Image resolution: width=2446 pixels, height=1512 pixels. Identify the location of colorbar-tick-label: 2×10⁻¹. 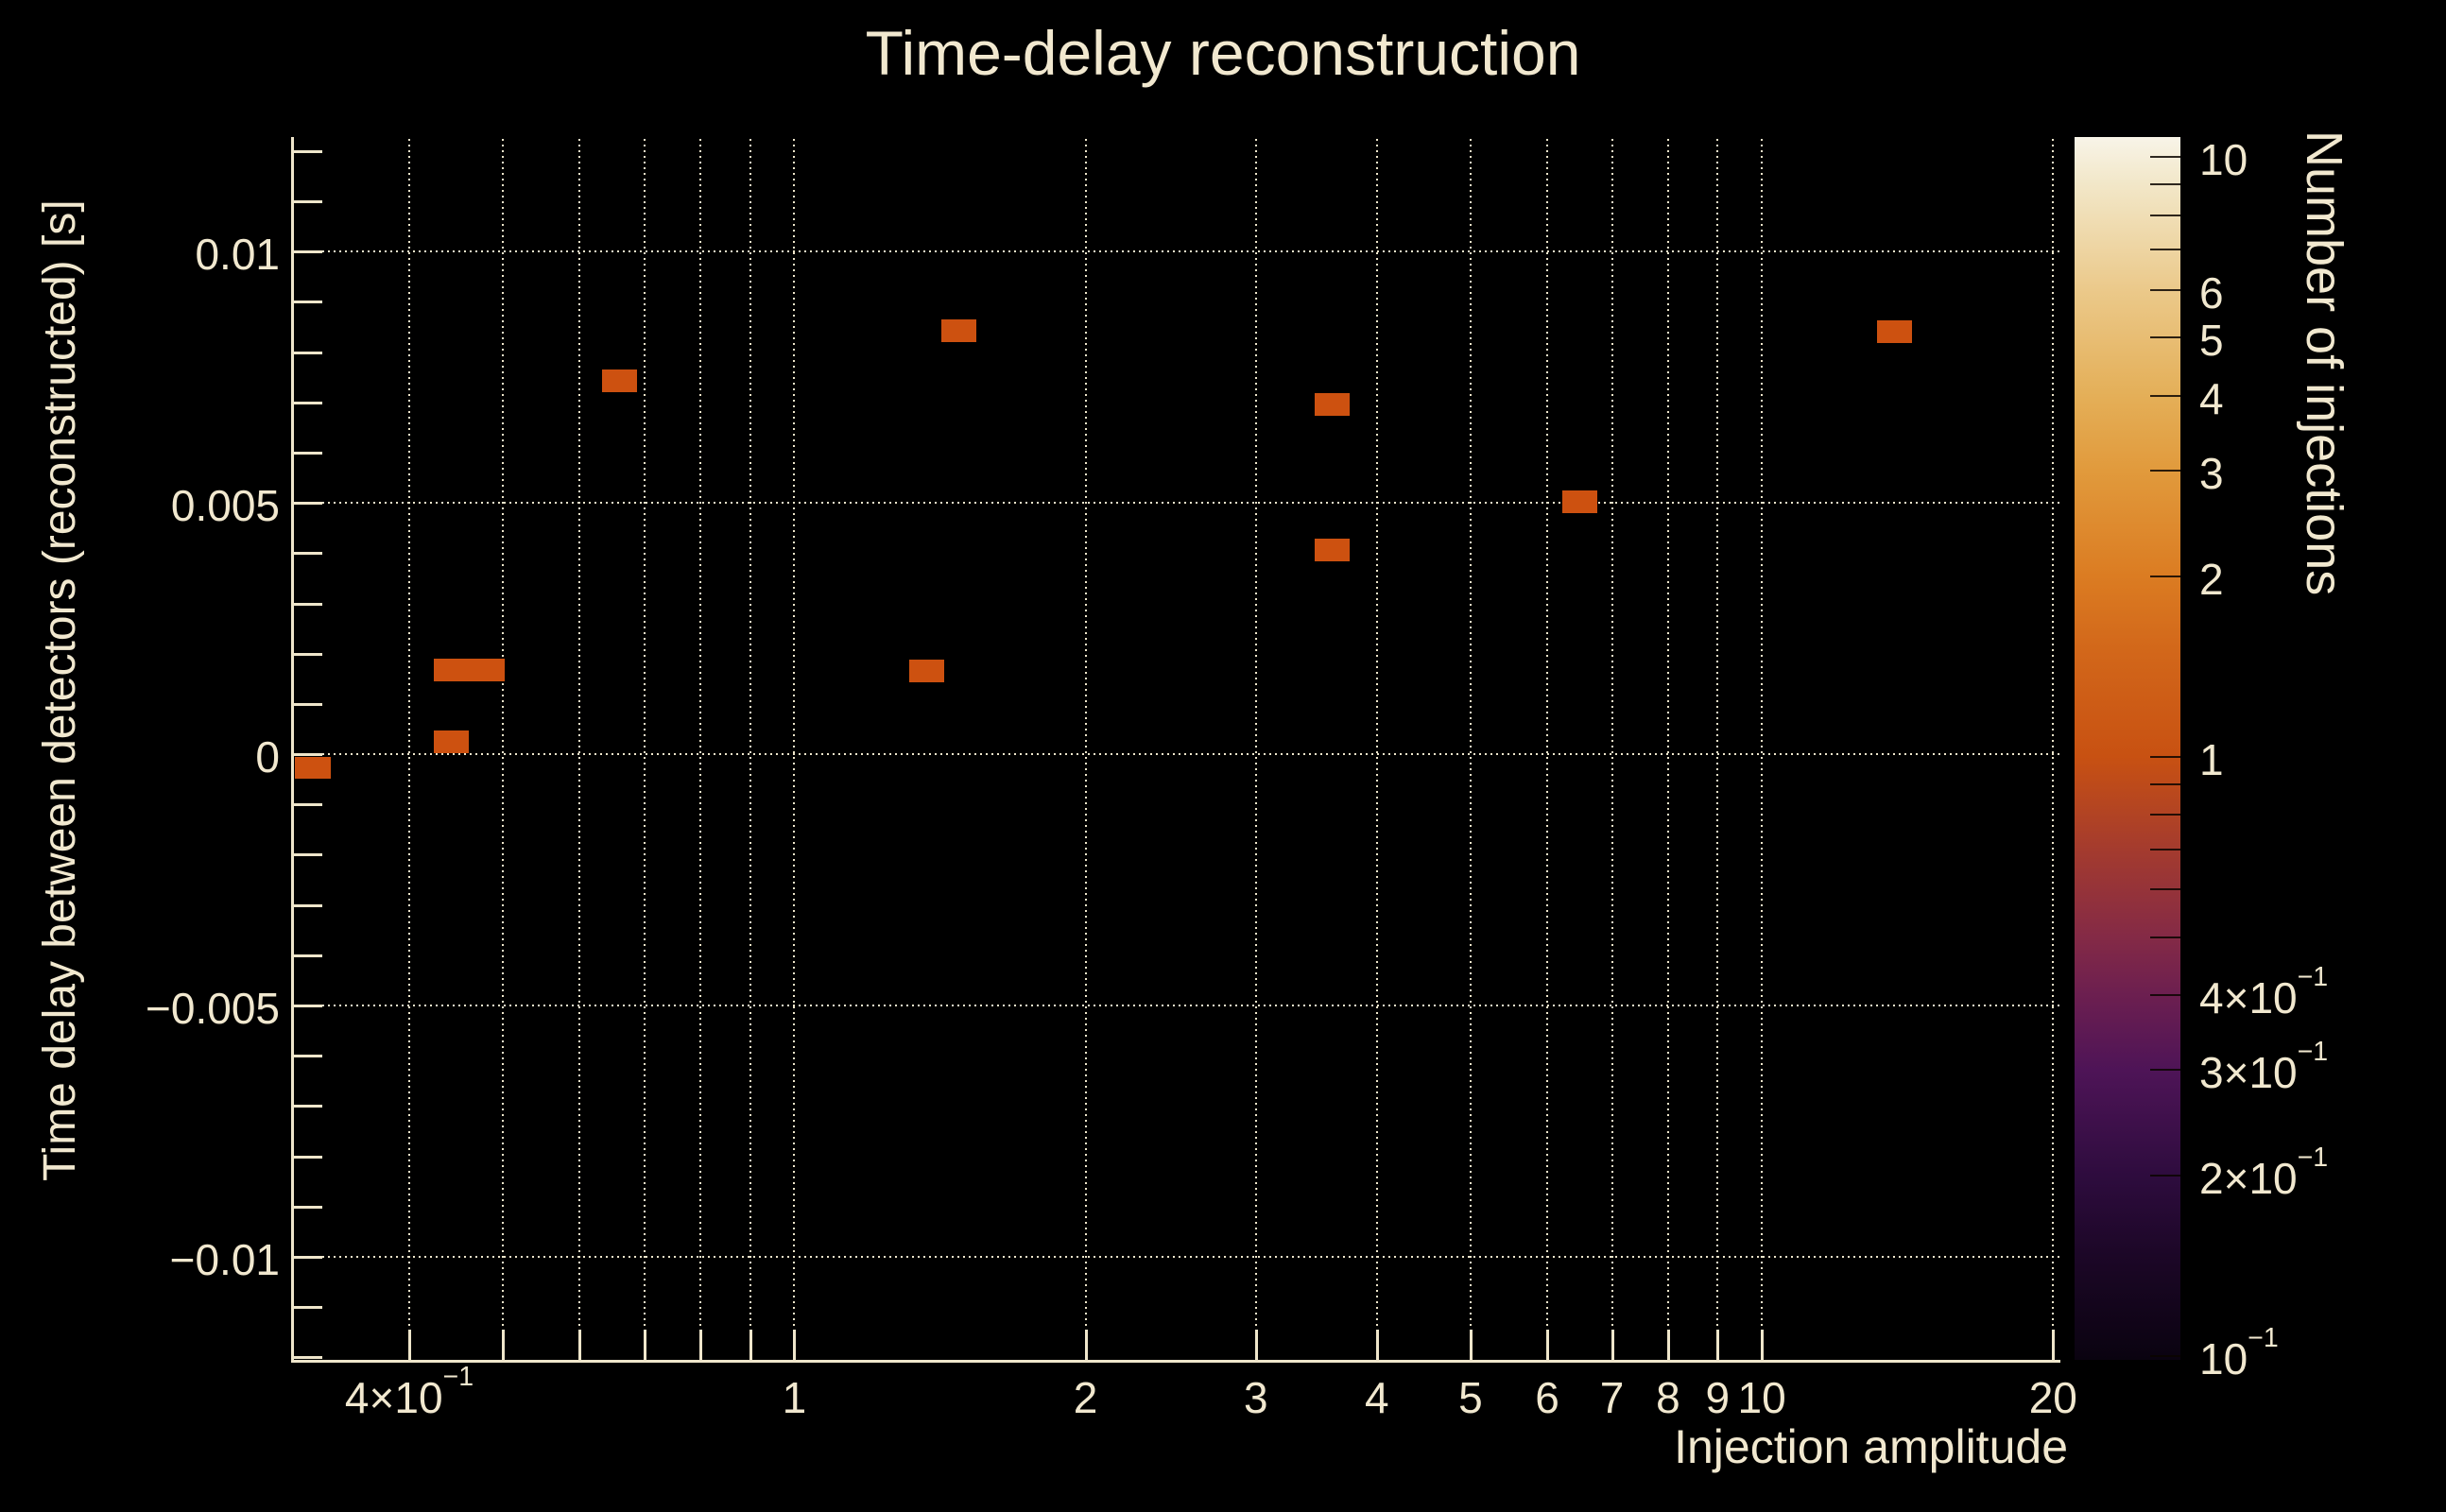
(2264, 1173).